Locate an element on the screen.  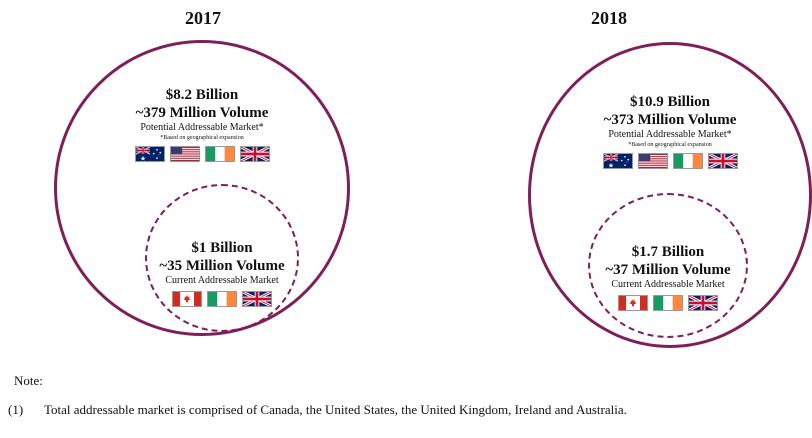
year-title: 2017 is located at coordinates (203, 18).